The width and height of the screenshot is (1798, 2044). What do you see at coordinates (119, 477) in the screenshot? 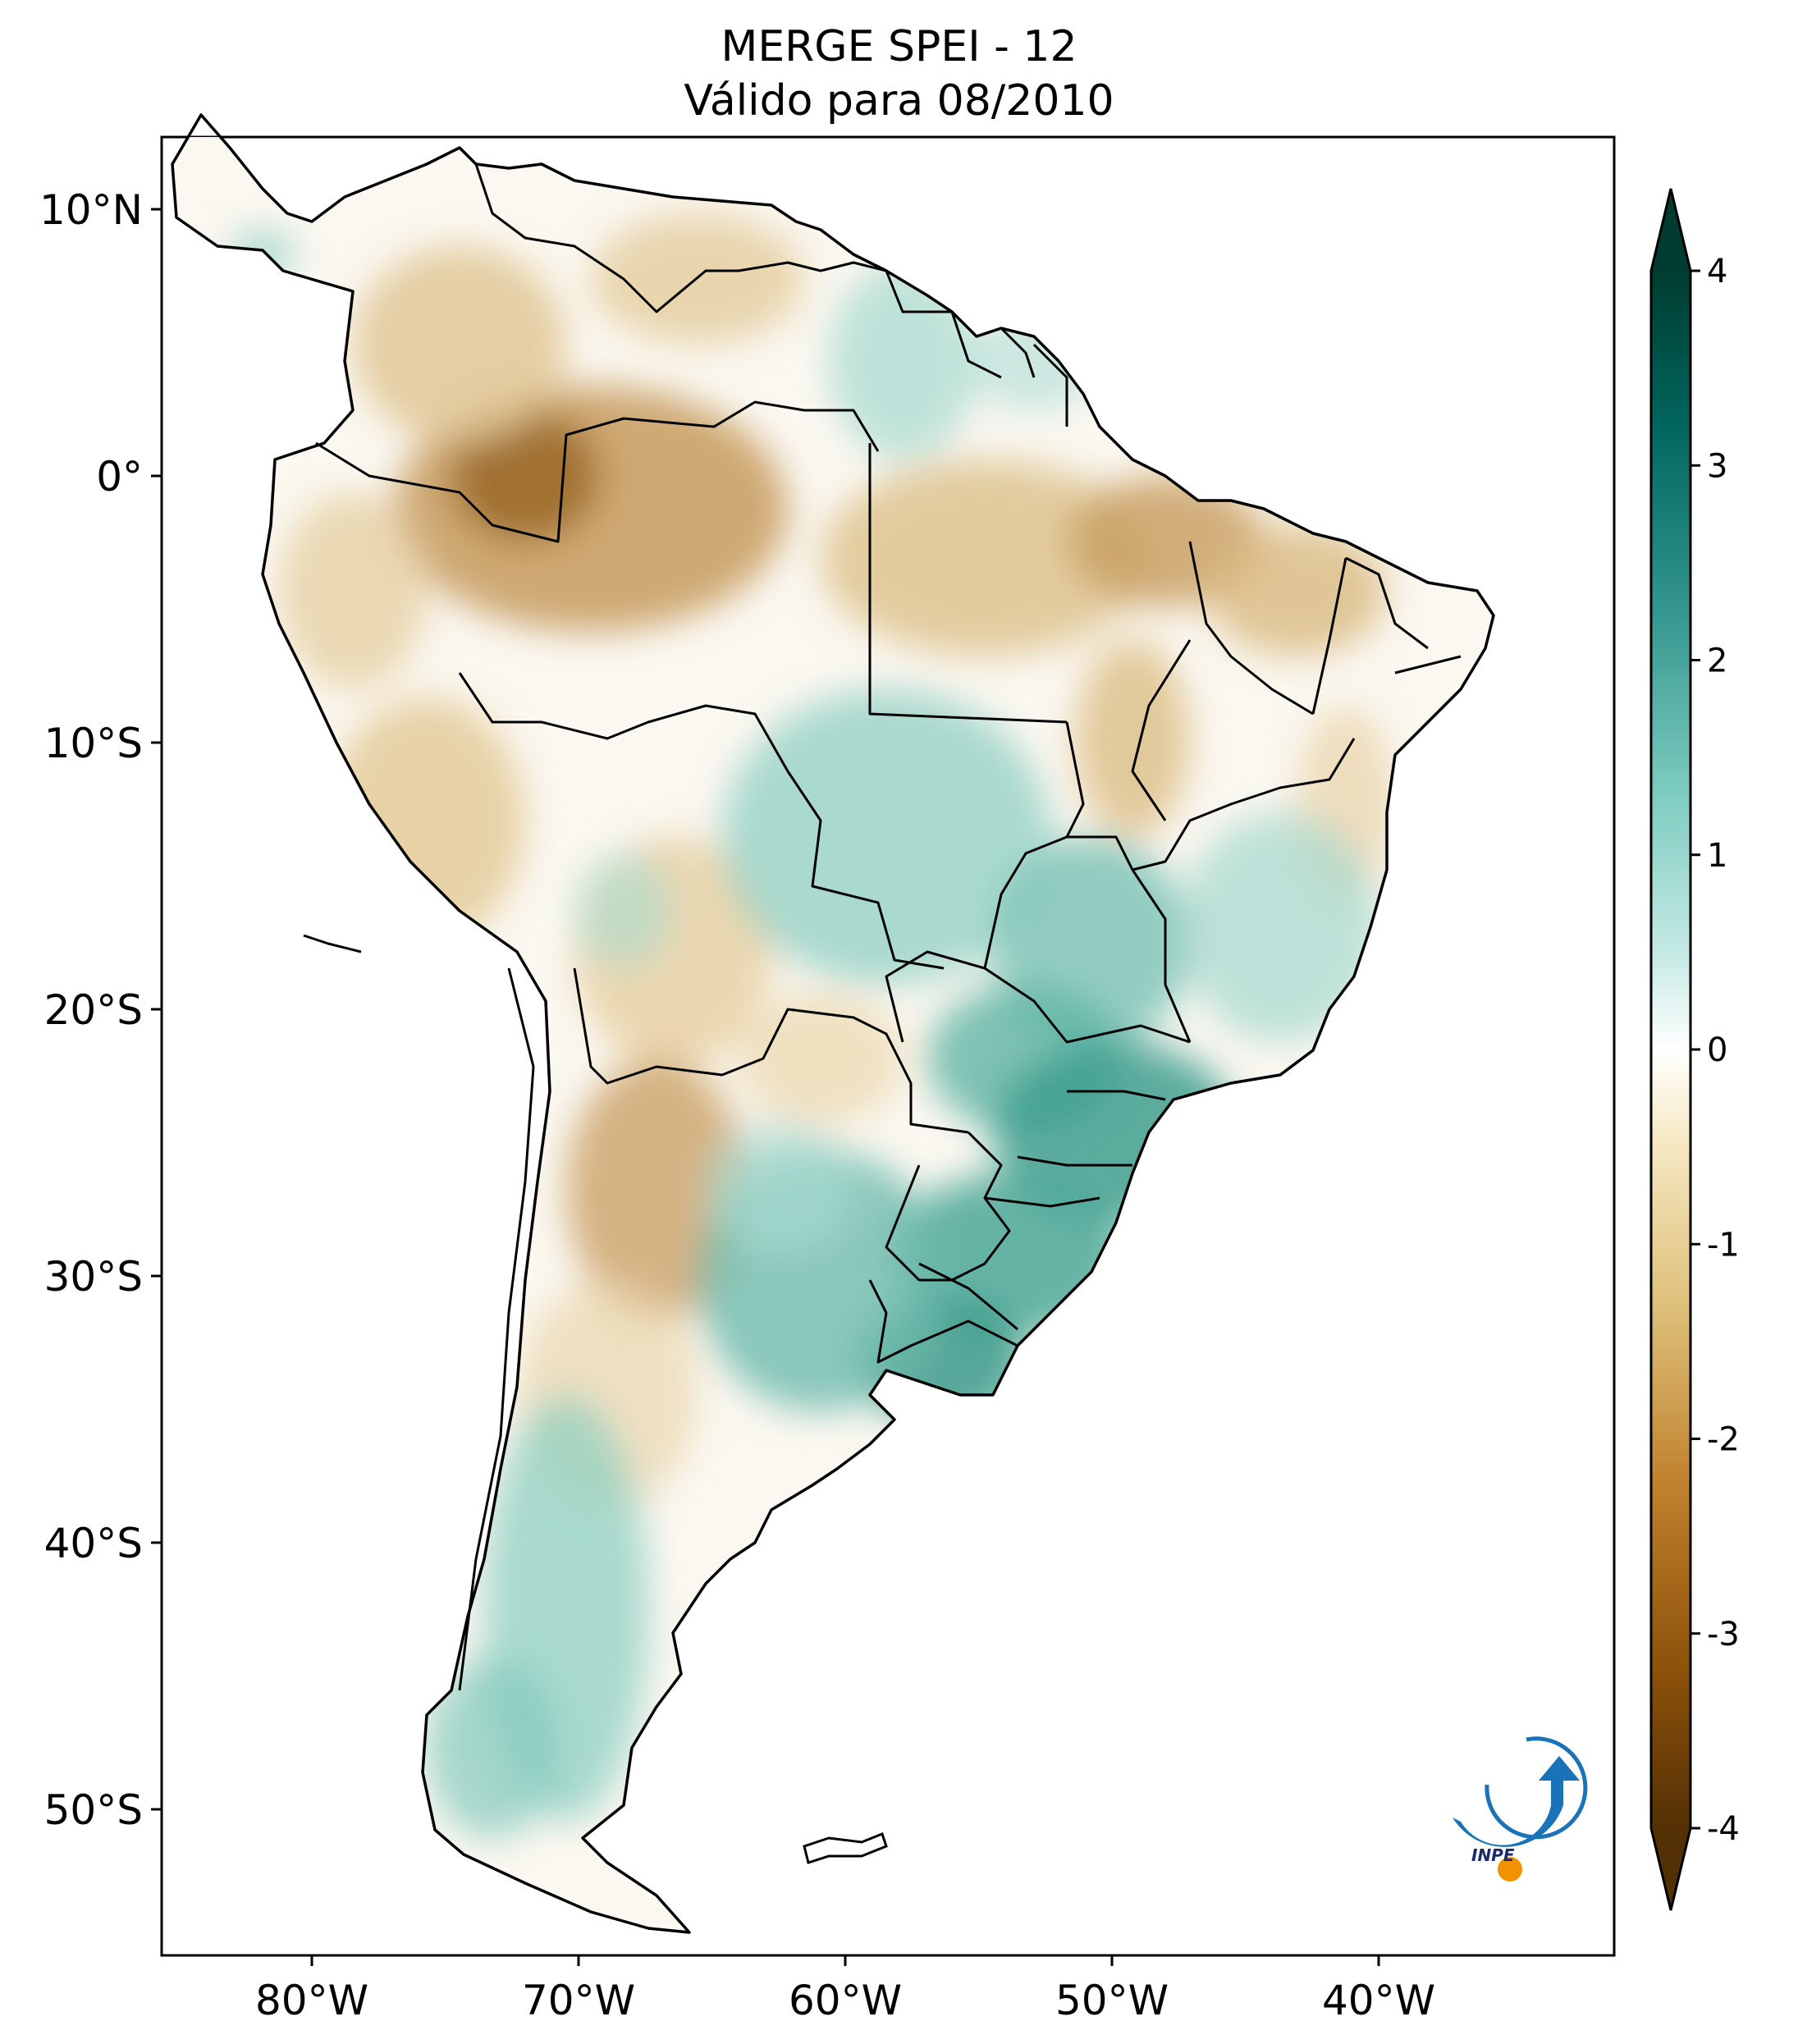
I see `lat-label: 0°` at bounding box center [119, 477].